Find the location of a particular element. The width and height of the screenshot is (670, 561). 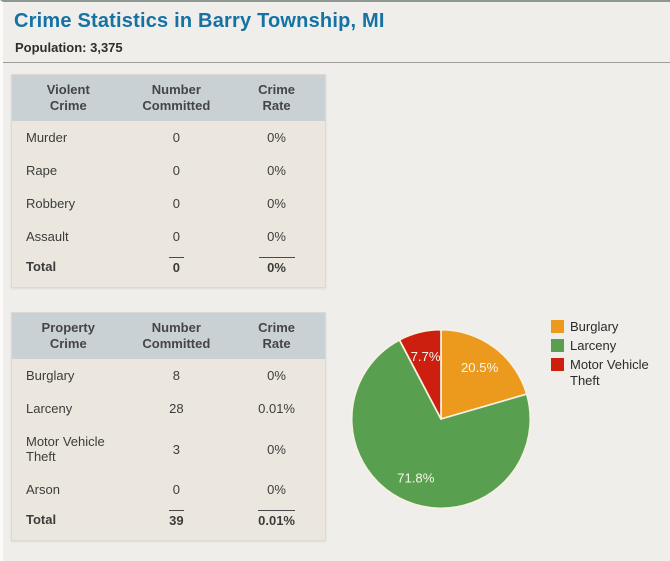

total-rate-cell: 0% is located at coordinates (276, 270).